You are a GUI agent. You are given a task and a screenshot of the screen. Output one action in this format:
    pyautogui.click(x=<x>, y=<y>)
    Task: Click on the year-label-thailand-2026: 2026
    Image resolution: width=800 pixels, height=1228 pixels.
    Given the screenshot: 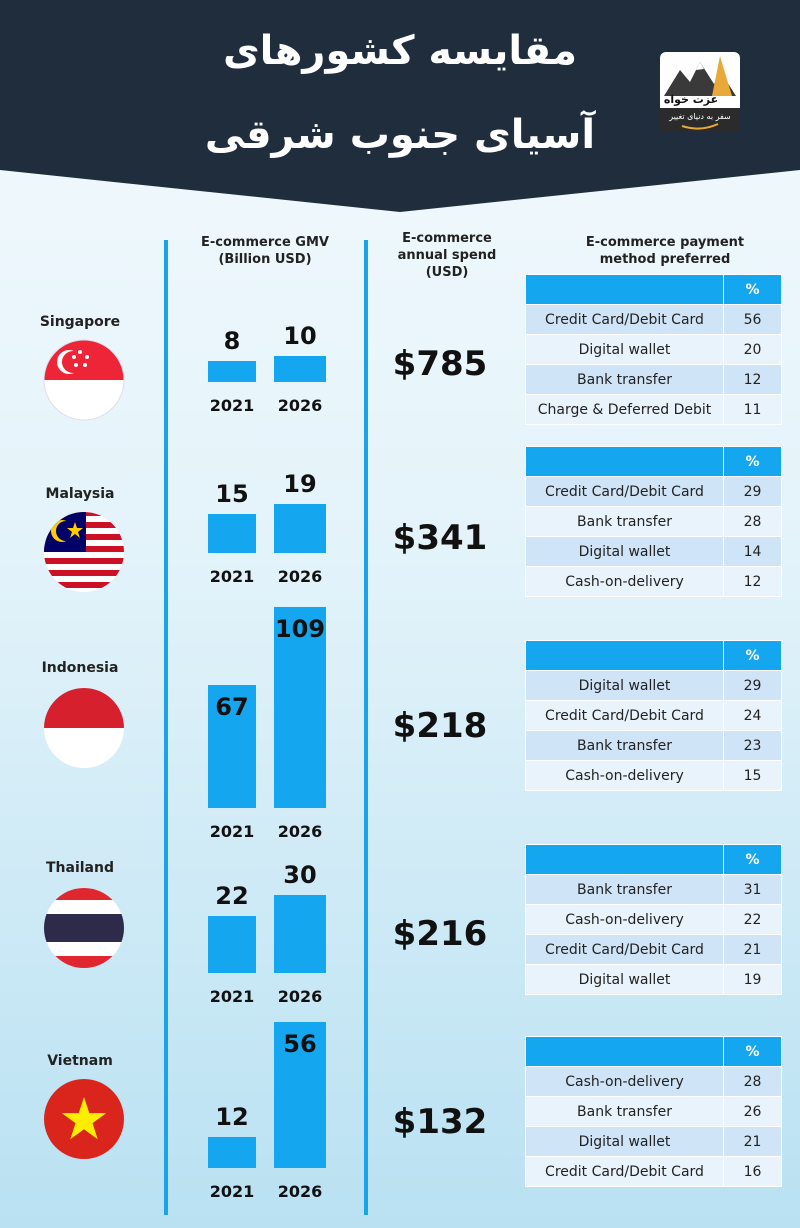 What is the action you would take?
    pyautogui.click(x=300, y=996)
    